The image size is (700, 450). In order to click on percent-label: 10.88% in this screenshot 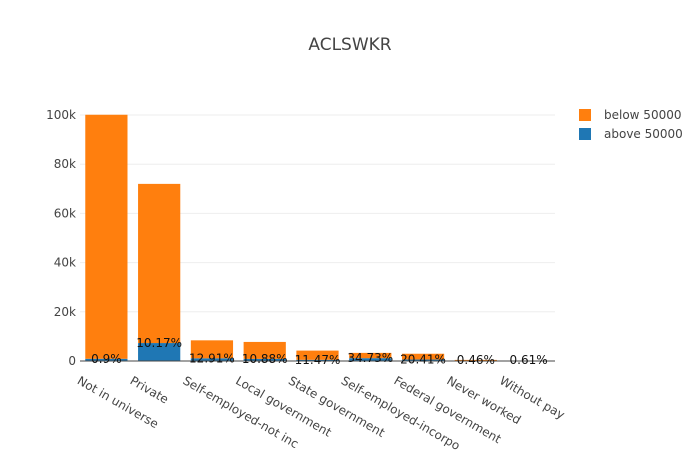, I will do `click(265, 359)`.